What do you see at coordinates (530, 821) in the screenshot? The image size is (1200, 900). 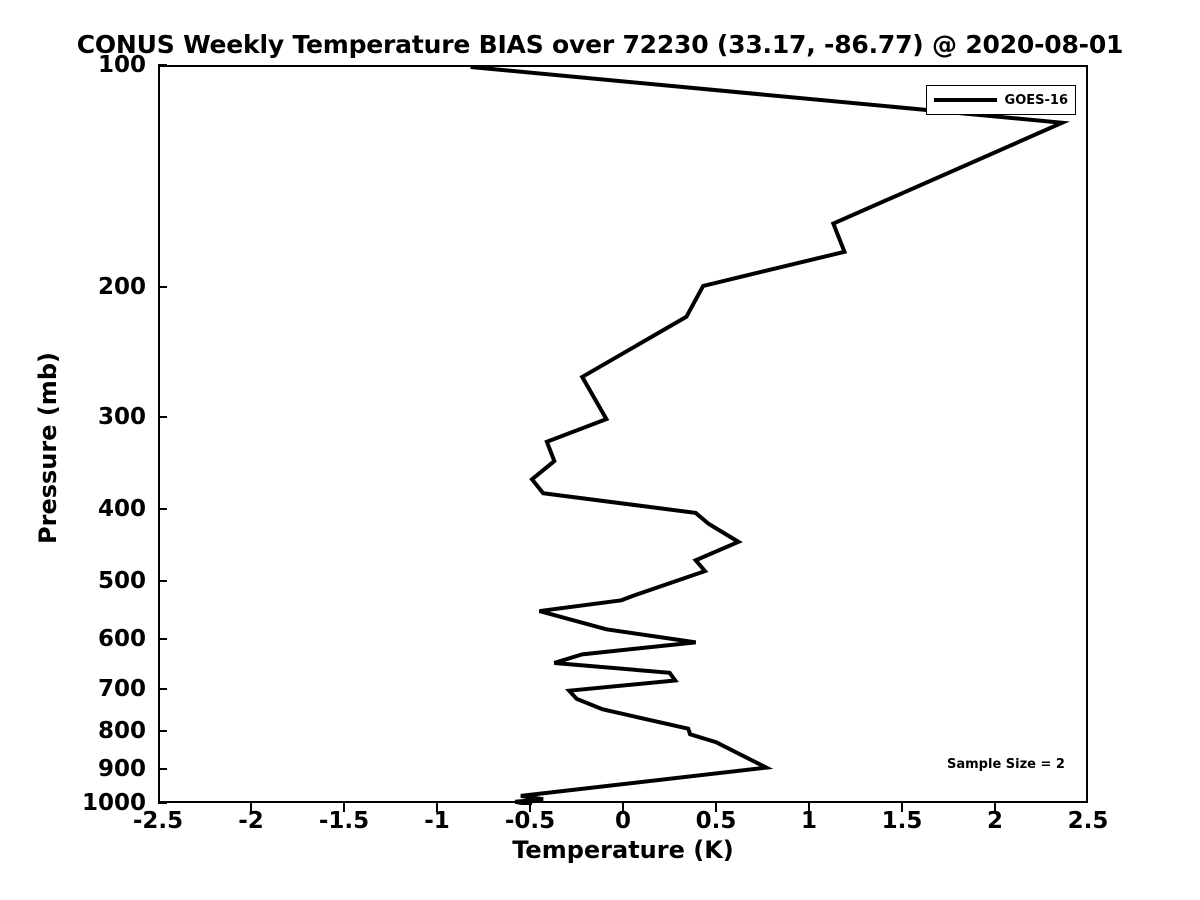 I see `x-tick-label-neg0_5: -0.5` at bounding box center [530, 821].